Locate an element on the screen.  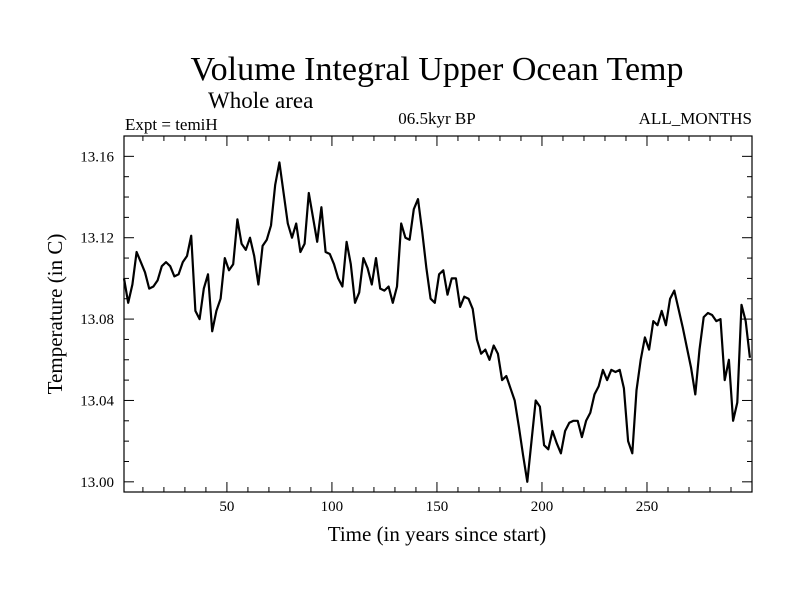
y-tick-label: 13.04 is located at coordinates (97, 401).